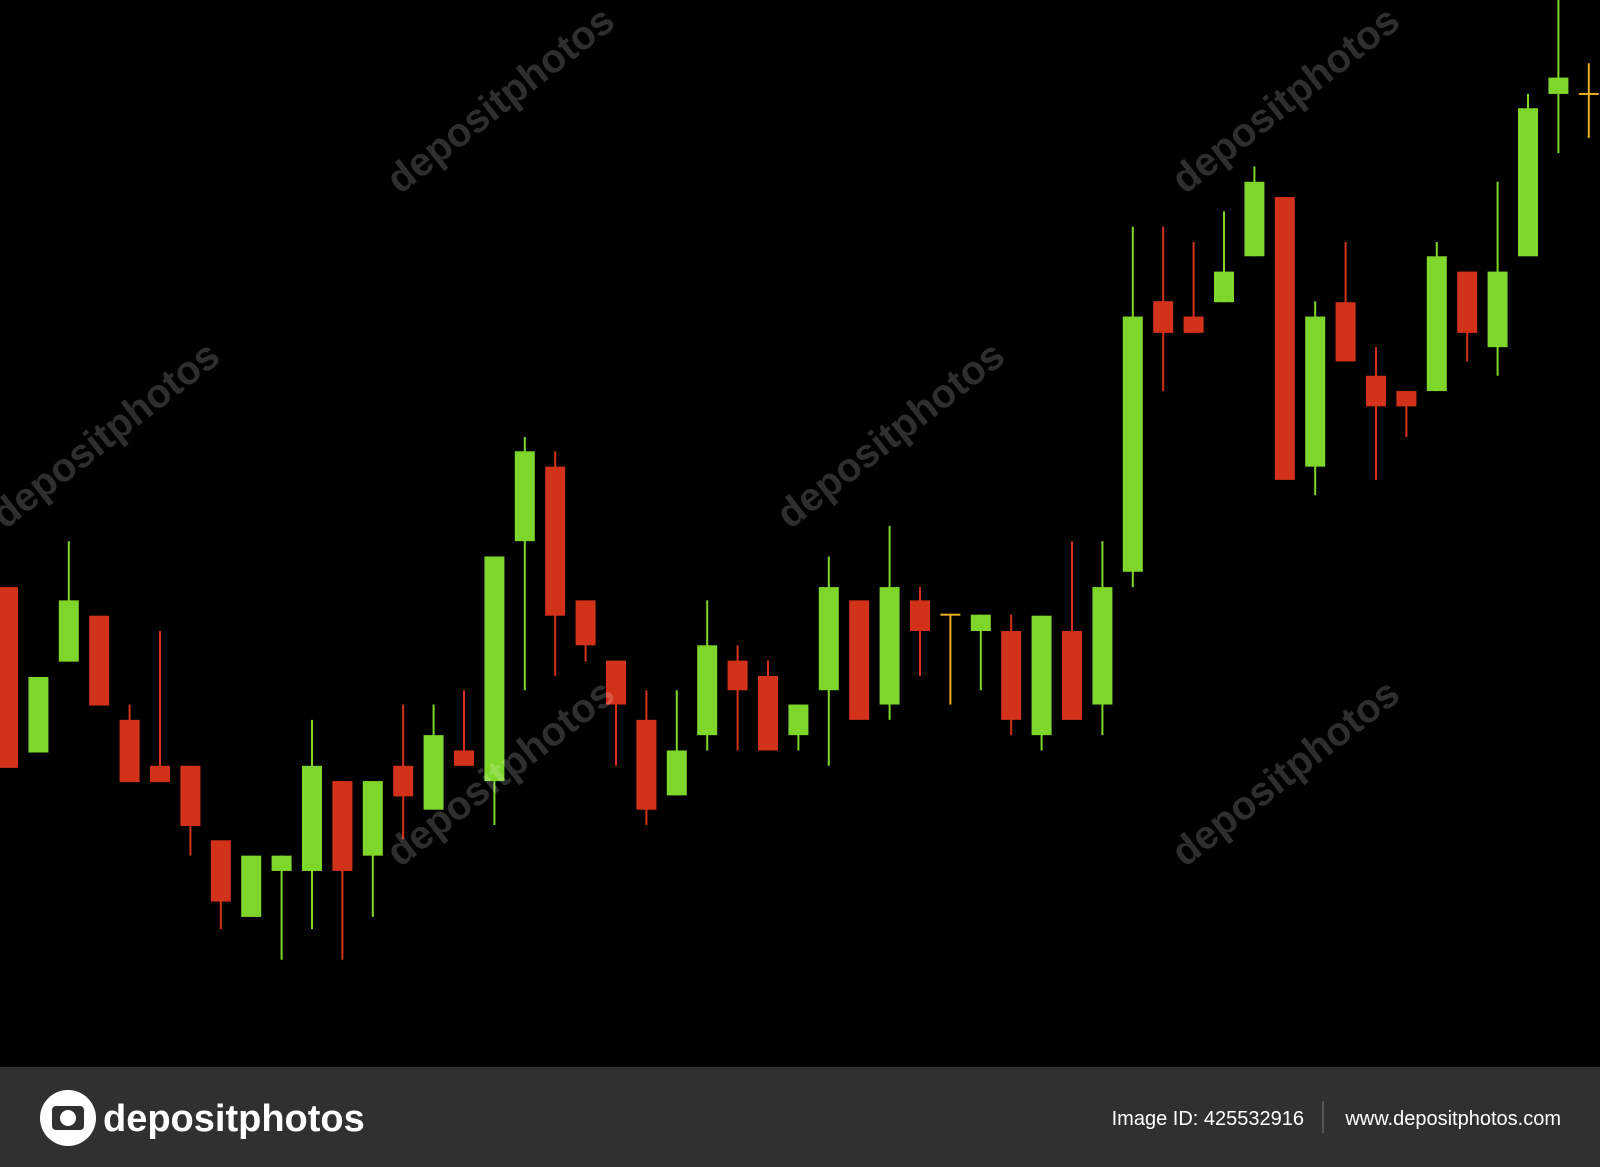 The height and width of the screenshot is (1167, 1600). What do you see at coordinates (1208, 1119) in the screenshot?
I see `image-id: Image ID: 425532916` at bounding box center [1208, 1119].